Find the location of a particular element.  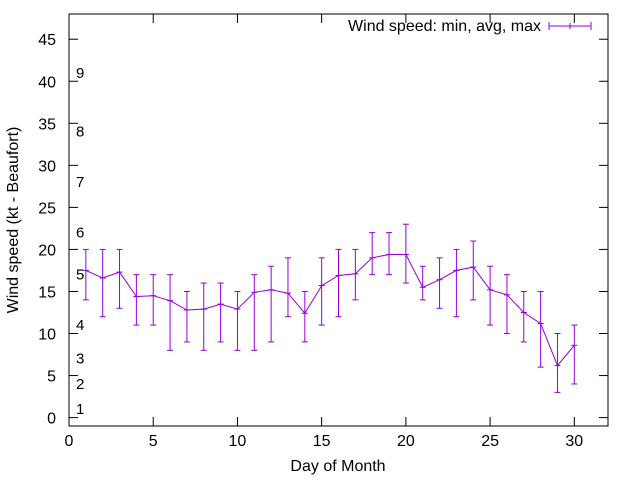

beaufort-label: 8 is located at coordinates (80, 132).